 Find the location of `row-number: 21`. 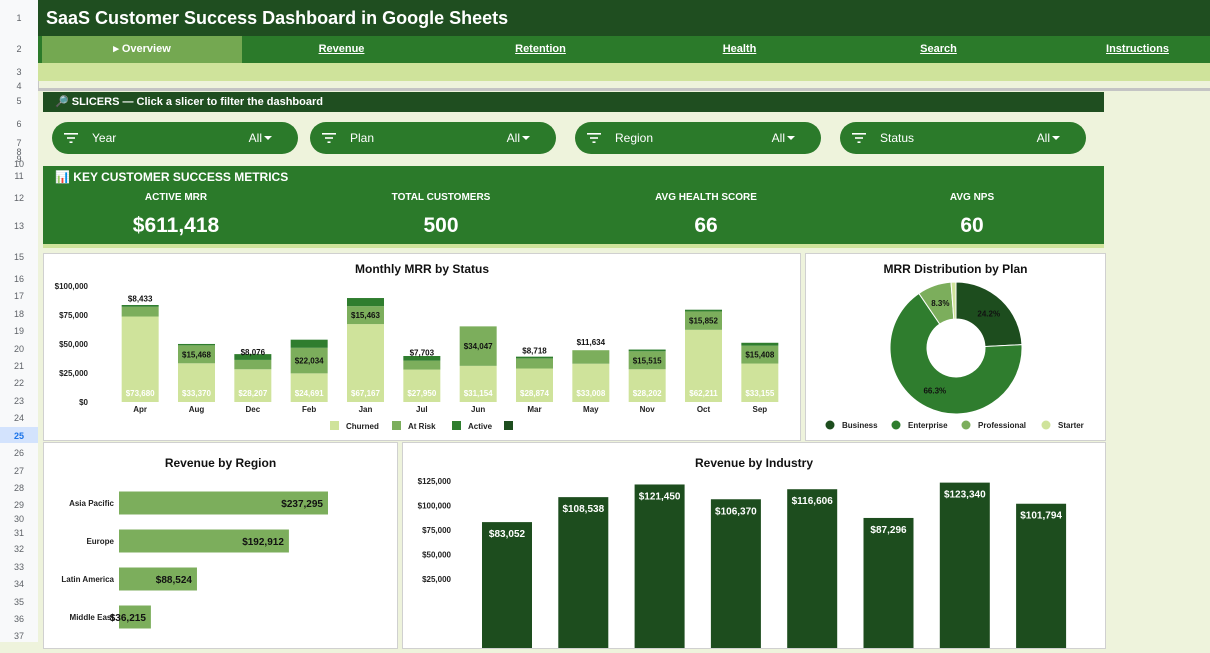

row-number: 21 is located at coordinates (18, 366).